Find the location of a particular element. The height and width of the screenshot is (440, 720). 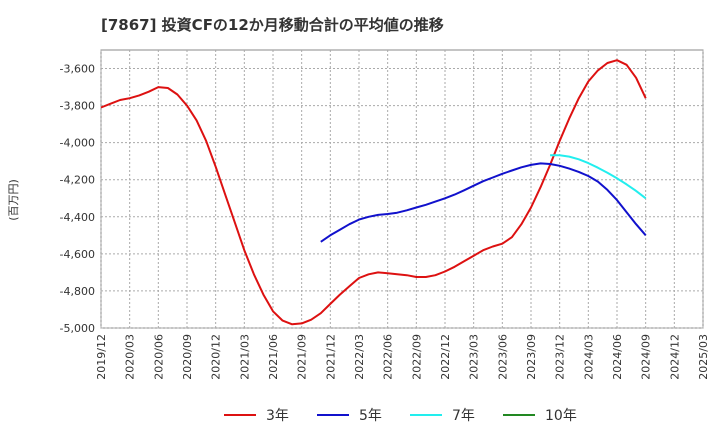

legend: 3年 5年 7年 10年 is located at coordinates (400, 416).